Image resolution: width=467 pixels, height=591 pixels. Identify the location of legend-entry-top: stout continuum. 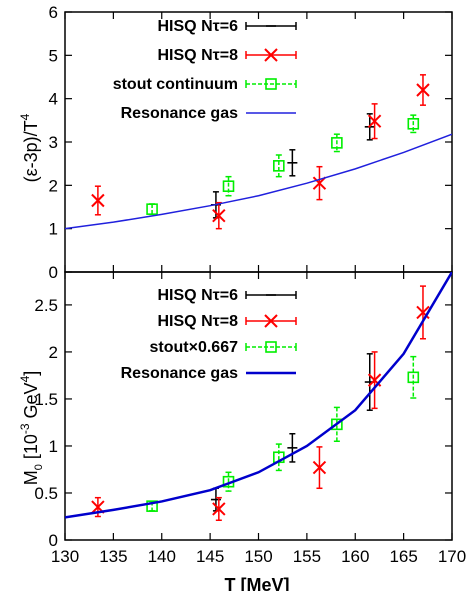
(205, 84).